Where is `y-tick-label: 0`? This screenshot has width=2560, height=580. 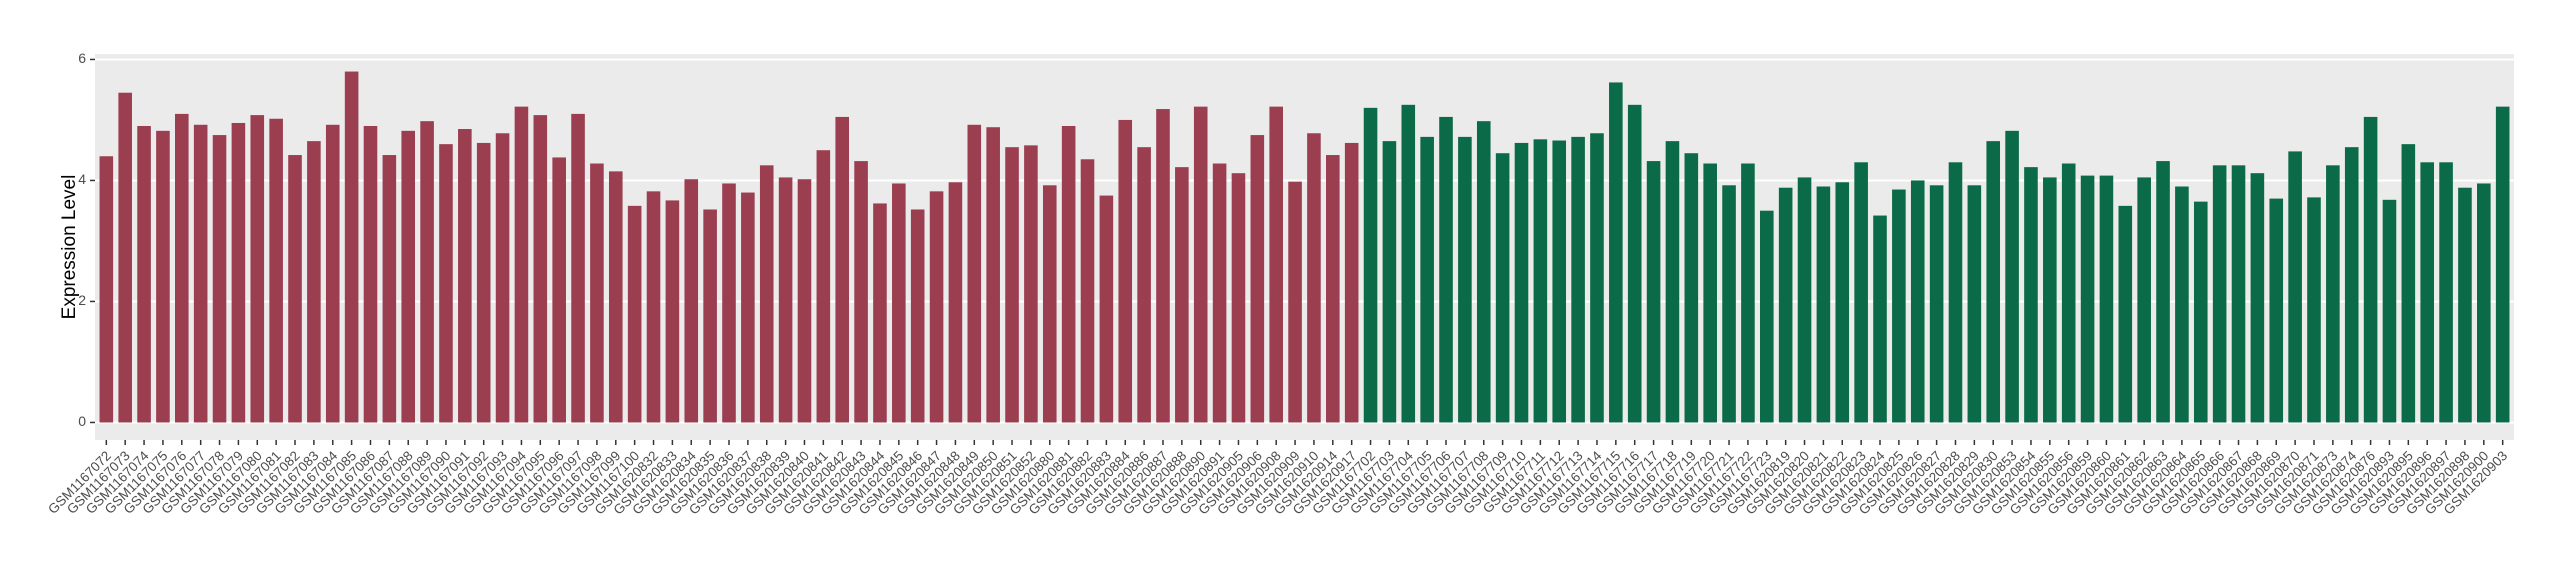
y-tick-label: 0 is located at coordinates (82, 421).